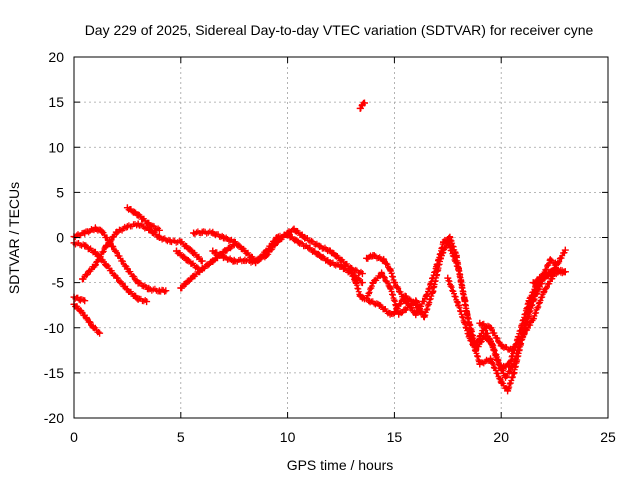 The height and width of the screenshot is (480, 640). I want to click on y-tick-label: 20, so click(56, 57).